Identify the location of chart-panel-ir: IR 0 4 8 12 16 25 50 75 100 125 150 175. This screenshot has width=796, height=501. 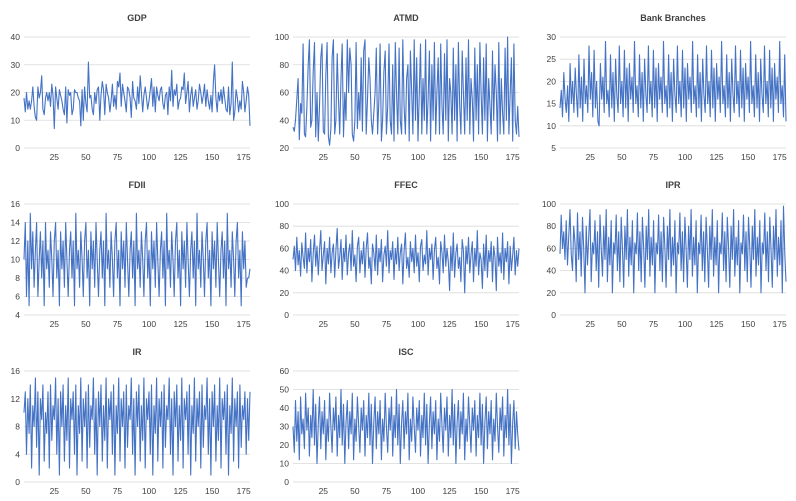
(132, 417).